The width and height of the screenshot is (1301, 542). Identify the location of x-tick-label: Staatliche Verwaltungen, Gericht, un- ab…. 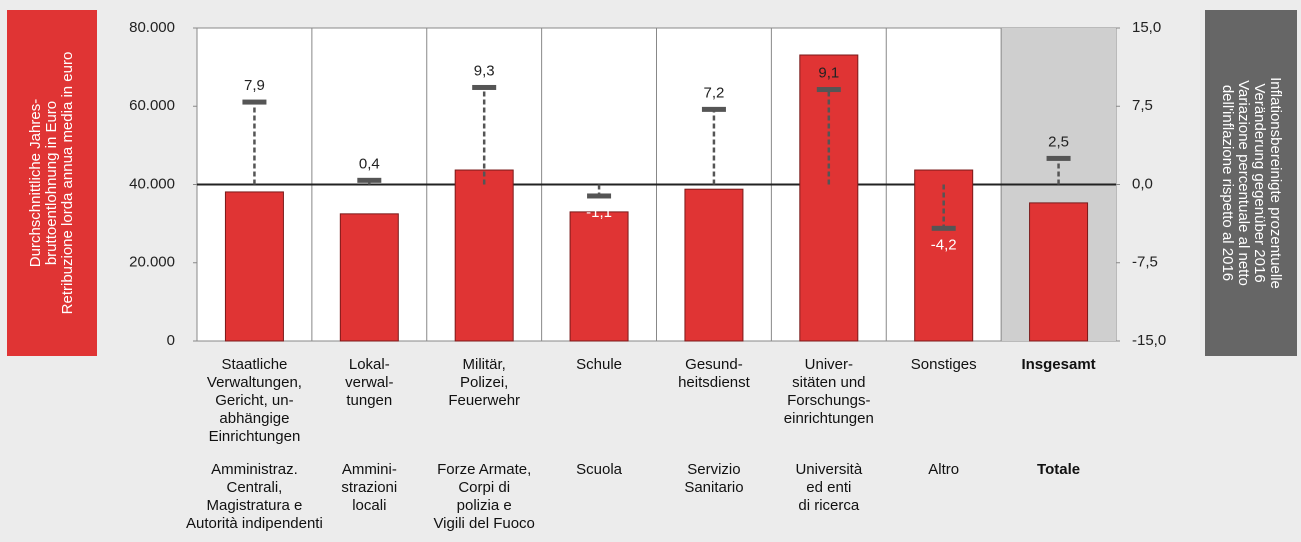
(254, 400).